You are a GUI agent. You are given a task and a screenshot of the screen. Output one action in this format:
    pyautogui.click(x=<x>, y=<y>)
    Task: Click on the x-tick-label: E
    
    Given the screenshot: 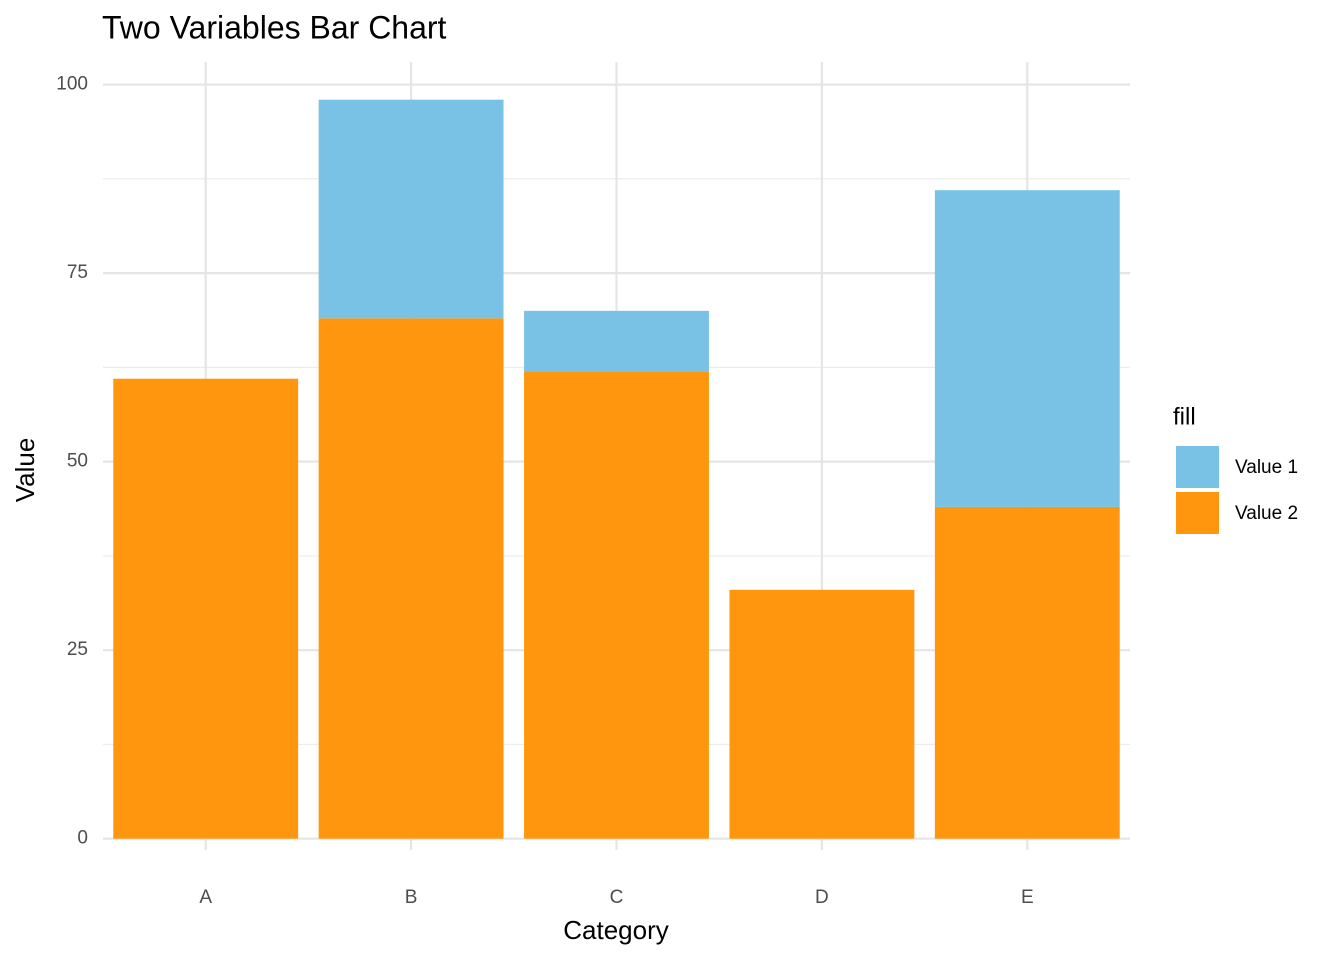 What is the action you would take?
    pyautogui.click(x=1027, y=897)
    